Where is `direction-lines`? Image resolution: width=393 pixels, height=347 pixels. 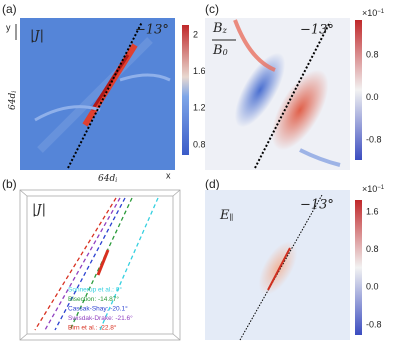 direction-lines is located at coordinates (96, 264).